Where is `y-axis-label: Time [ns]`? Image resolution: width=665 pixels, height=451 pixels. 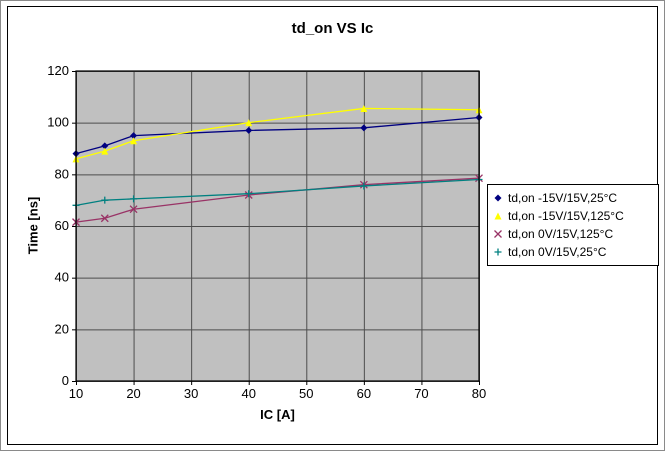 y-axis-label: Time [ns] is located at coordinates (33, 225).